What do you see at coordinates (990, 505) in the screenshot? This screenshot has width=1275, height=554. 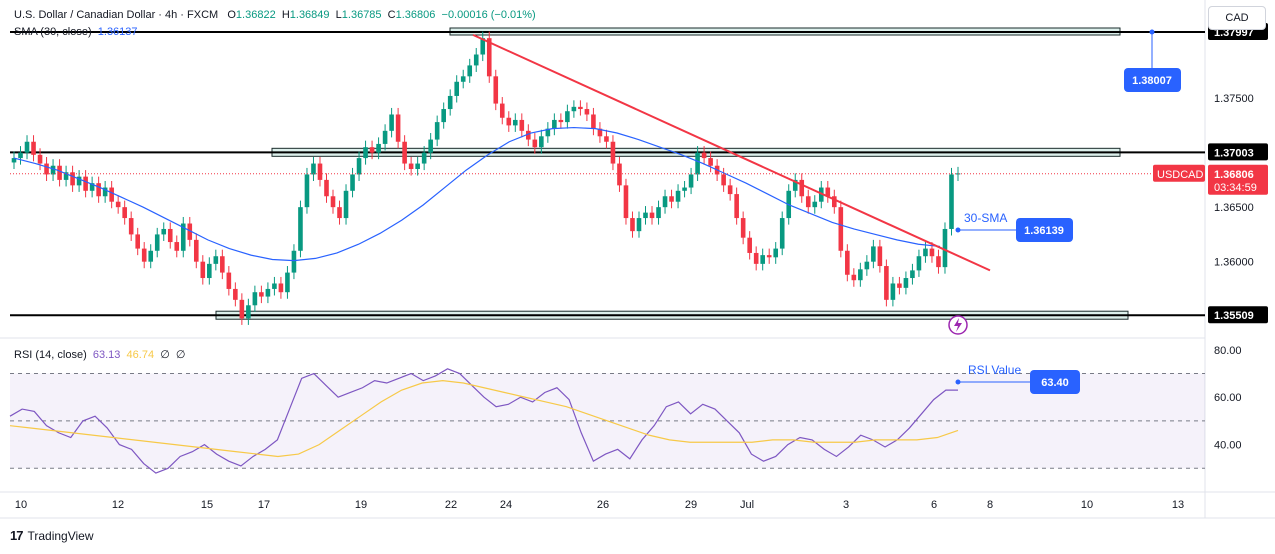 I see `time-tick-12: 8` at bounding box center [990, 505].